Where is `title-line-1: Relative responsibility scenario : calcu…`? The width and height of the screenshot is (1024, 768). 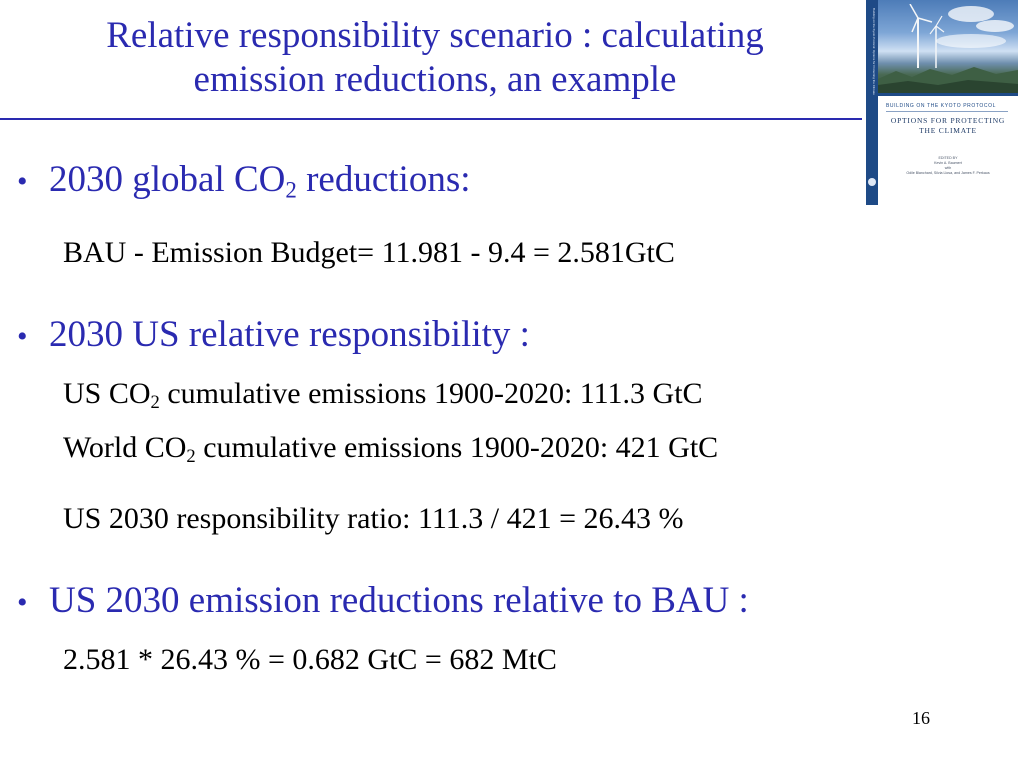
title-line-1: Relative responsibility scenario : calcu… is located at coordinates (435, 35).